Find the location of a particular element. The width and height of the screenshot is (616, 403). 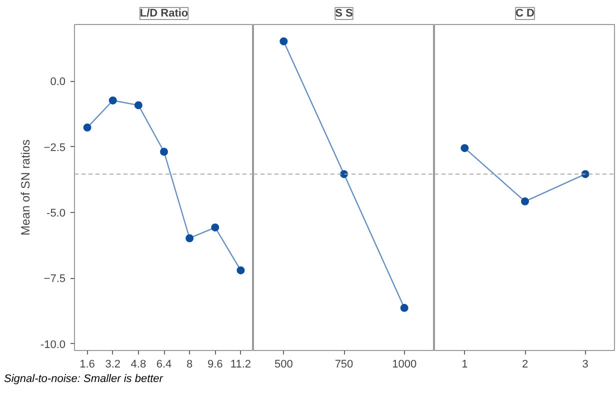

chart-title: L/D Ratio is located at coordinates (164, 14).